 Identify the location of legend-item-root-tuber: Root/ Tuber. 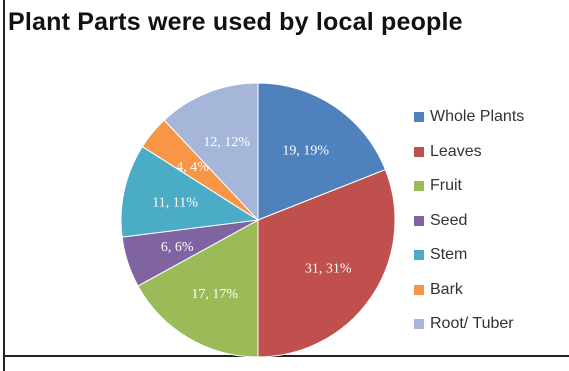
(490, 324).